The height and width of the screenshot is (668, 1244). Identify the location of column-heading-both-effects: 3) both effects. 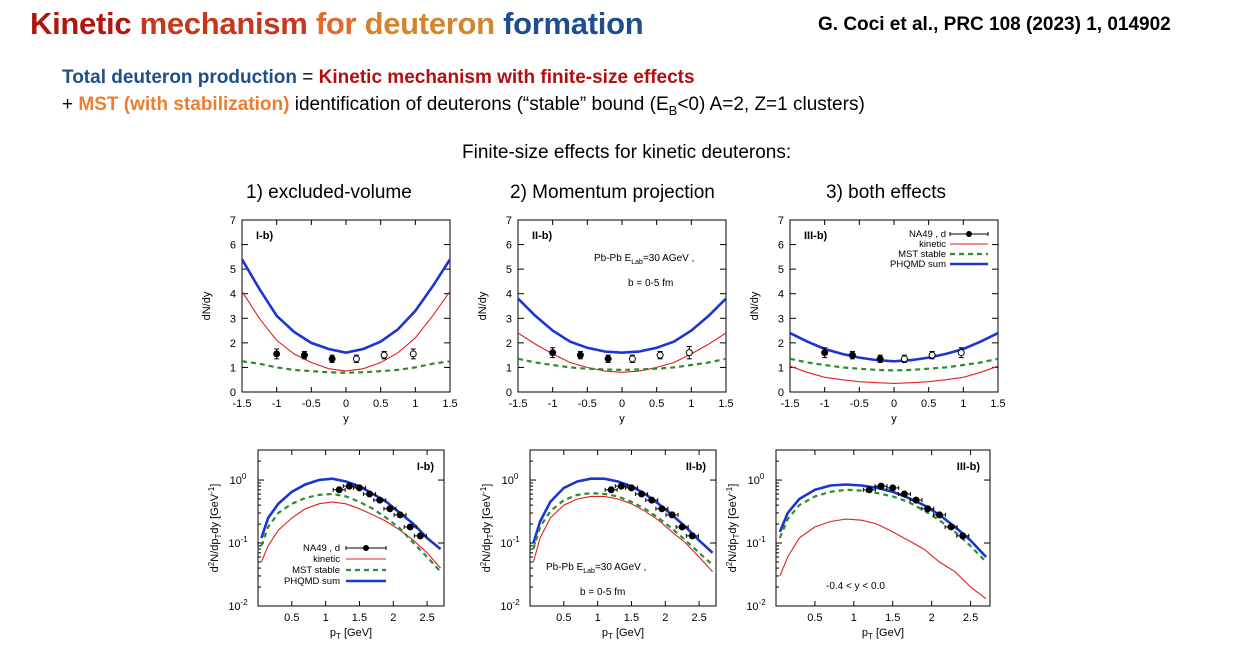
(886, 192).